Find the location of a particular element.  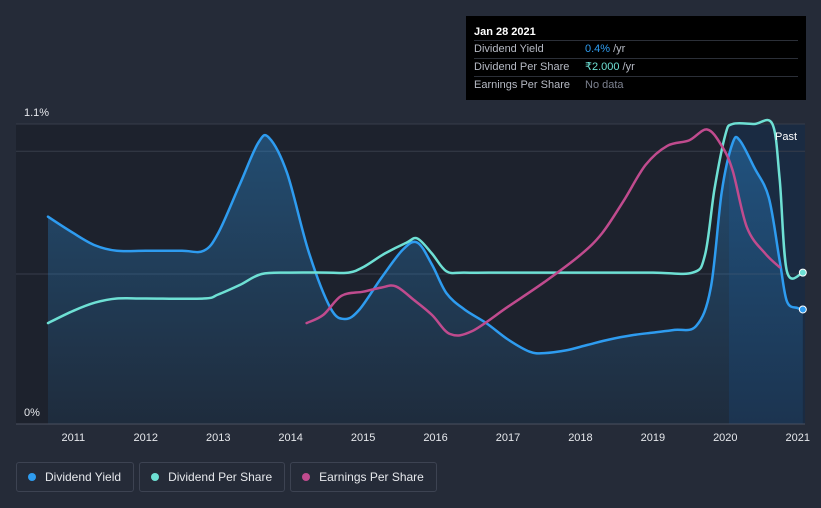

x-tick-label: 2016 is located at coordinates (435, 438).